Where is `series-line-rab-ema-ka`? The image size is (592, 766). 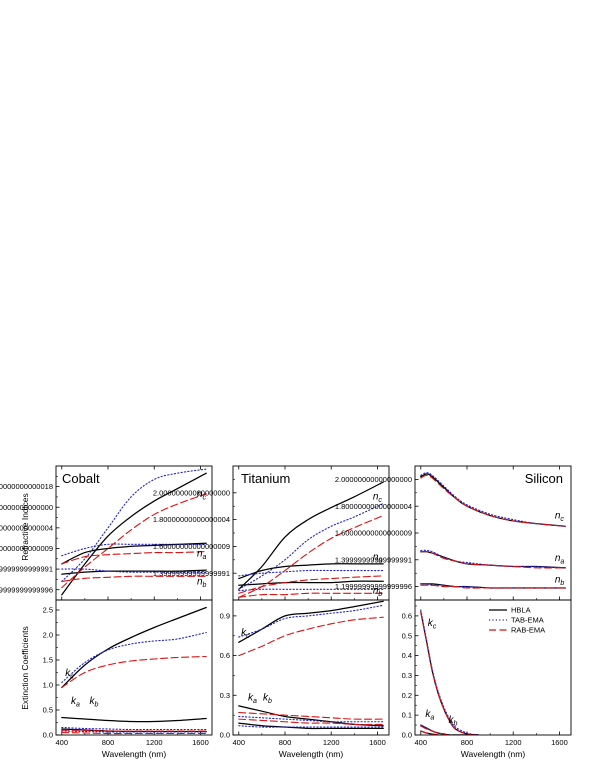
series-line-rab-ema-ka is located at coordinates (450, 730).